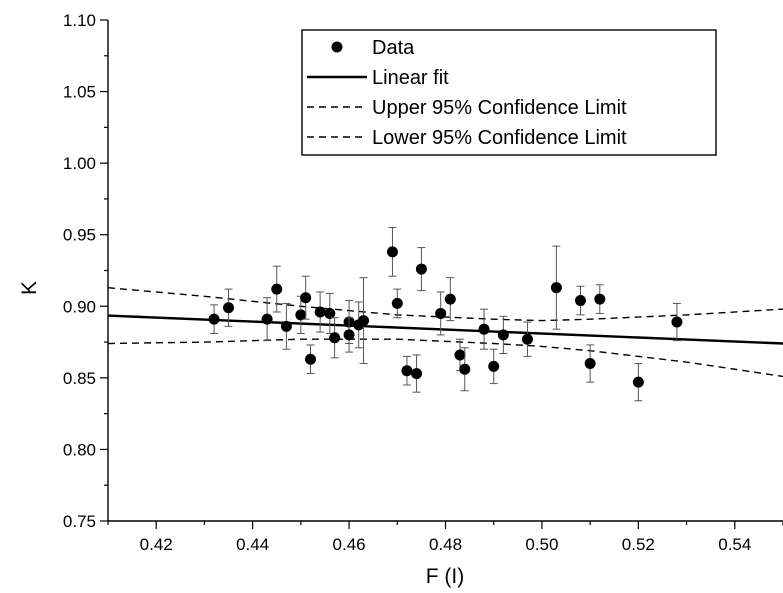  I want to click on y-tick-label: 1.00, so click(79, 163).